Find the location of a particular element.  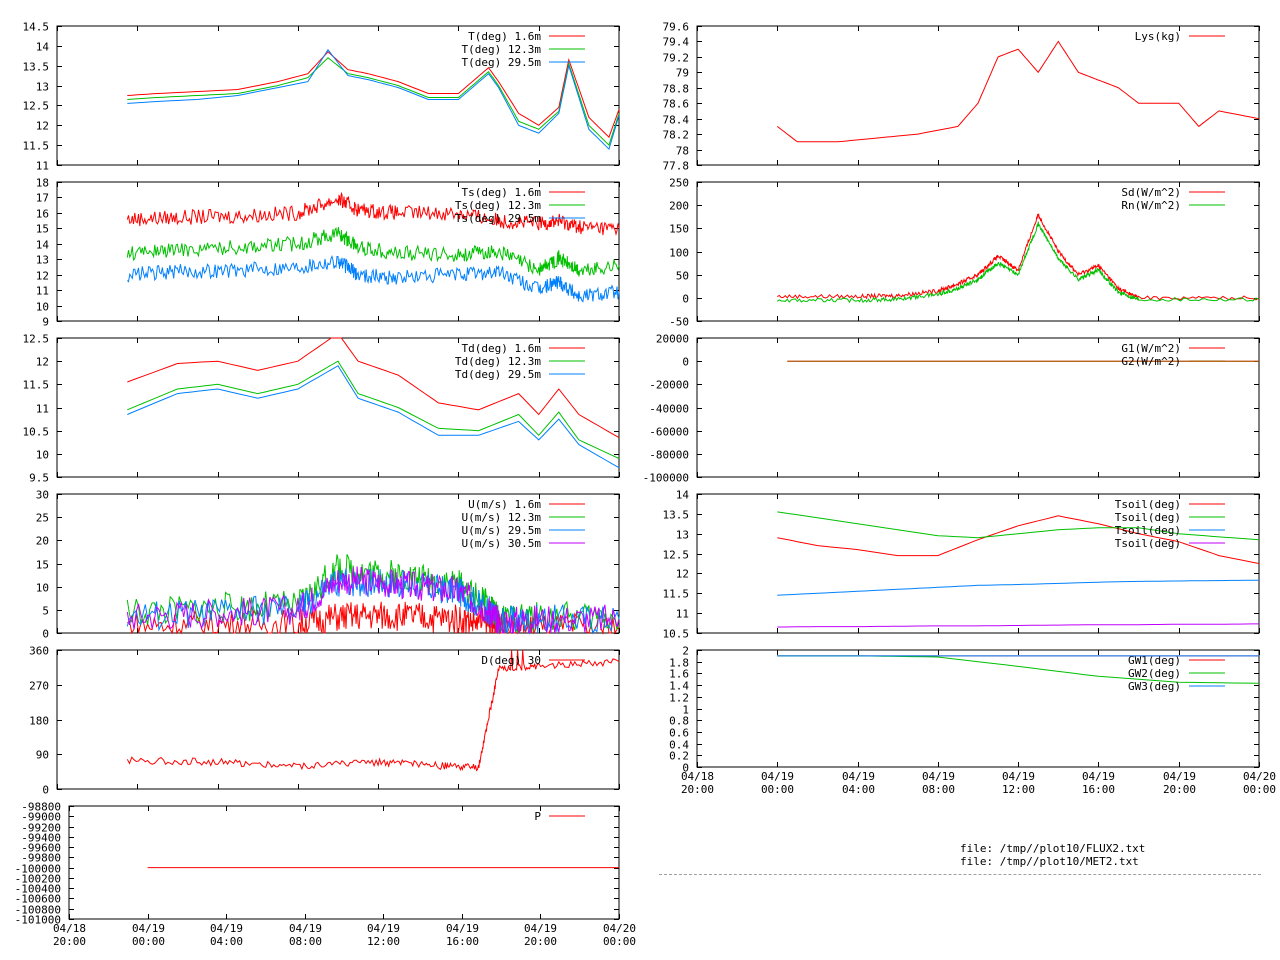

legend-label: U(m/s) 30.5m is located at coordinates (502, 543).